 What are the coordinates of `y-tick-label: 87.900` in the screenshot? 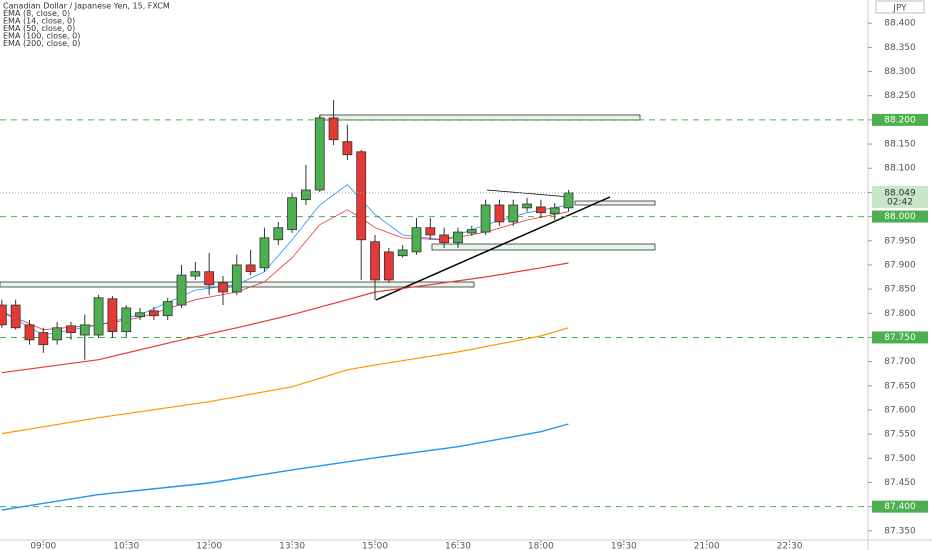 It's located at (900, 265).